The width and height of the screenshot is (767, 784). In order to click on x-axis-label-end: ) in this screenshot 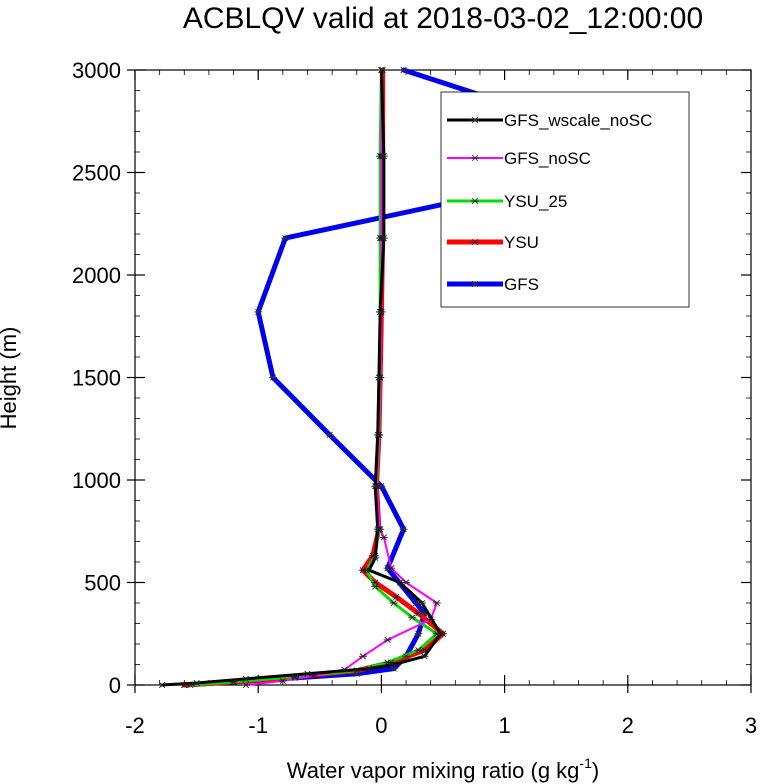, I will do `click(595, 770)`.